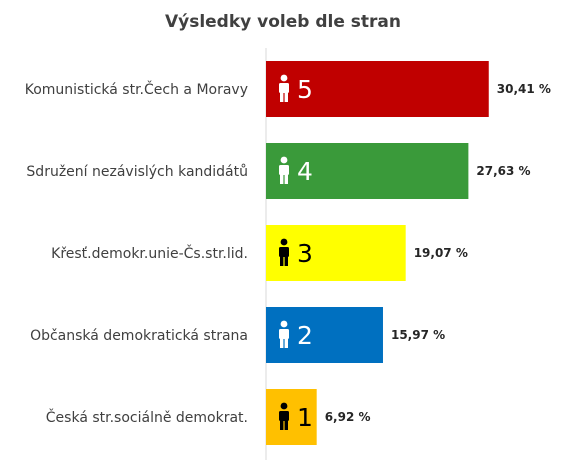 The width and height of the screenshot is (566, 475). What do you see at coordinates (305, 417) in the screenshot?
I see `seat-count-label: 1` at bounding box center [305, 417].